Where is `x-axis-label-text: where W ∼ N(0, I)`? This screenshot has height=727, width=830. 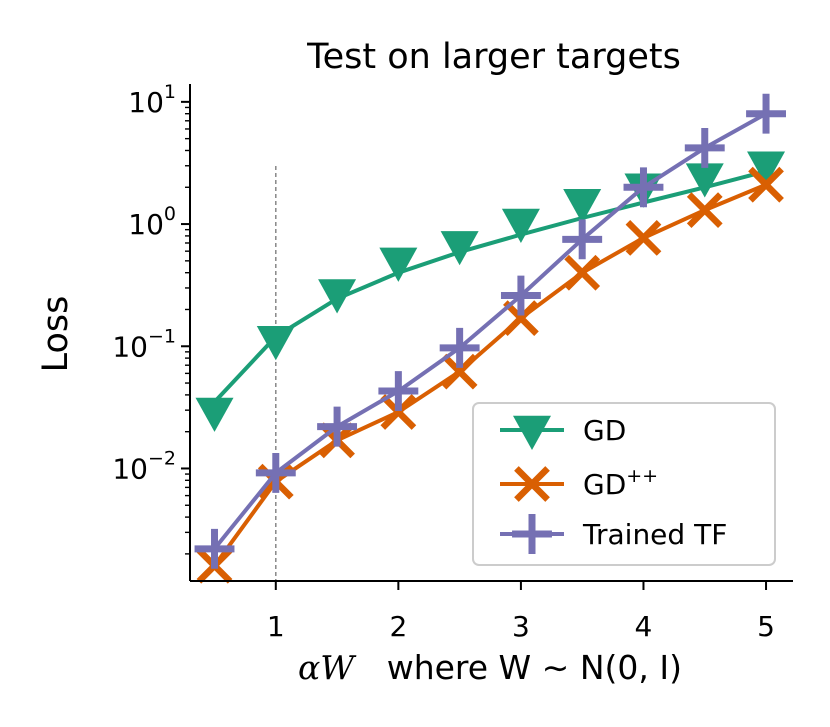 x-axis-label-text: where W ∼ N(0, I) is located at coordinates (534, 667).